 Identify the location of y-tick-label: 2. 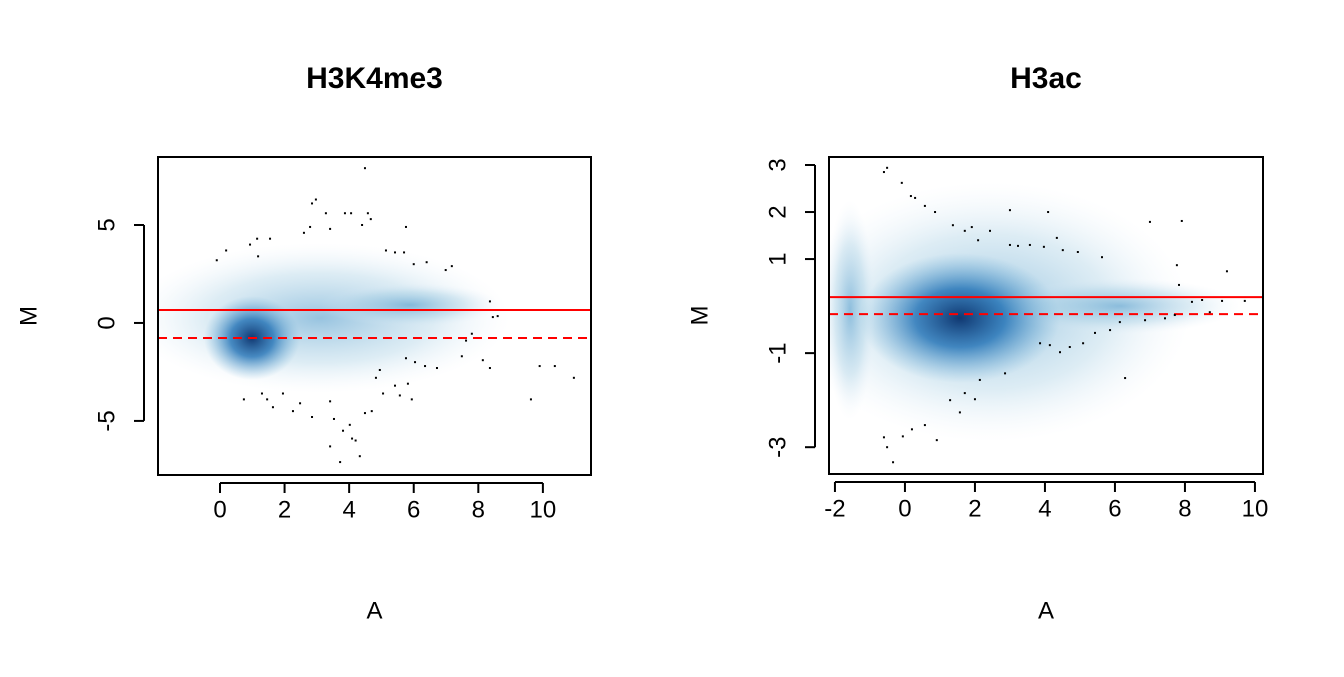
(777, 211).